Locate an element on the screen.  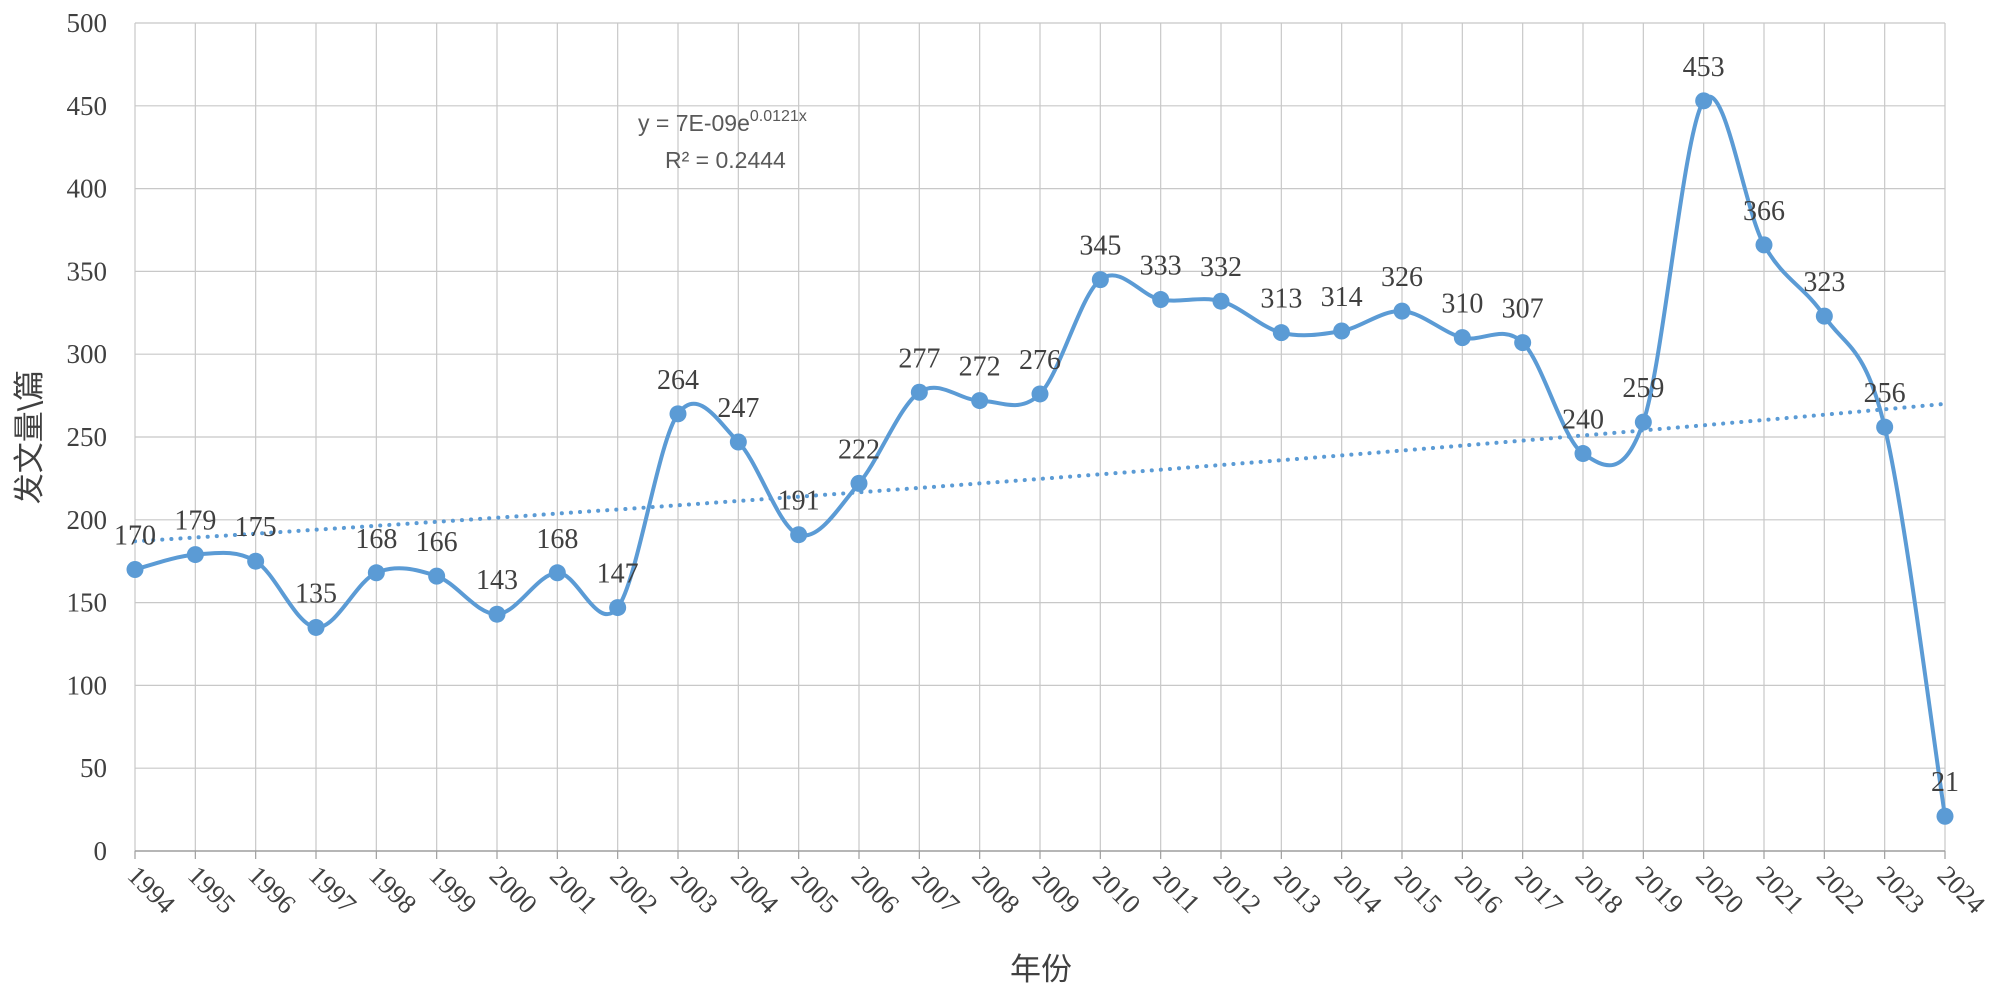
data-label-1996: 175 is located at coordinates (256, 527).